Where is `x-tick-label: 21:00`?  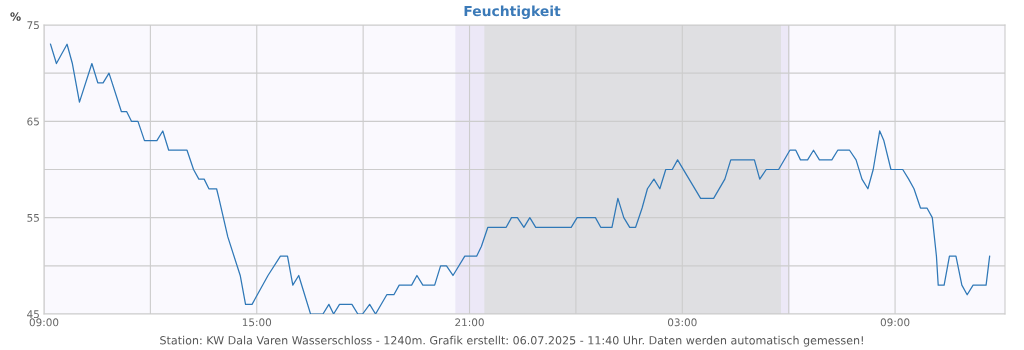
x-tick-label: 21:00 is located at coordinates (469, 322).